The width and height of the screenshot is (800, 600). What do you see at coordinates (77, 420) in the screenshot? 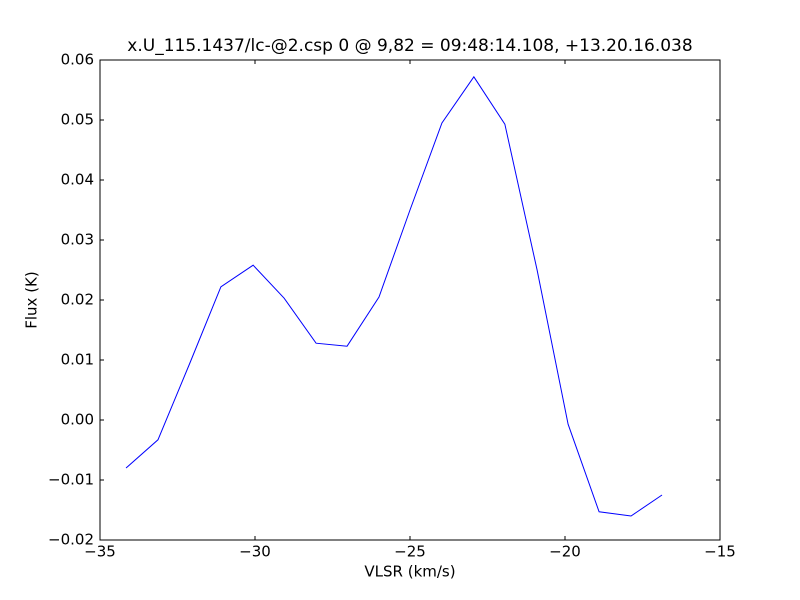
I see `y-tick-label: 0.00` at bounding box center [77, 420].